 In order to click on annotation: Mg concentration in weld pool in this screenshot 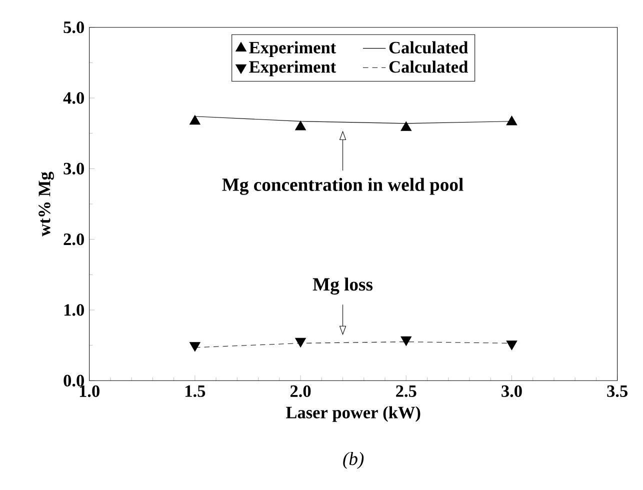, I will do `click(343, 186)`.